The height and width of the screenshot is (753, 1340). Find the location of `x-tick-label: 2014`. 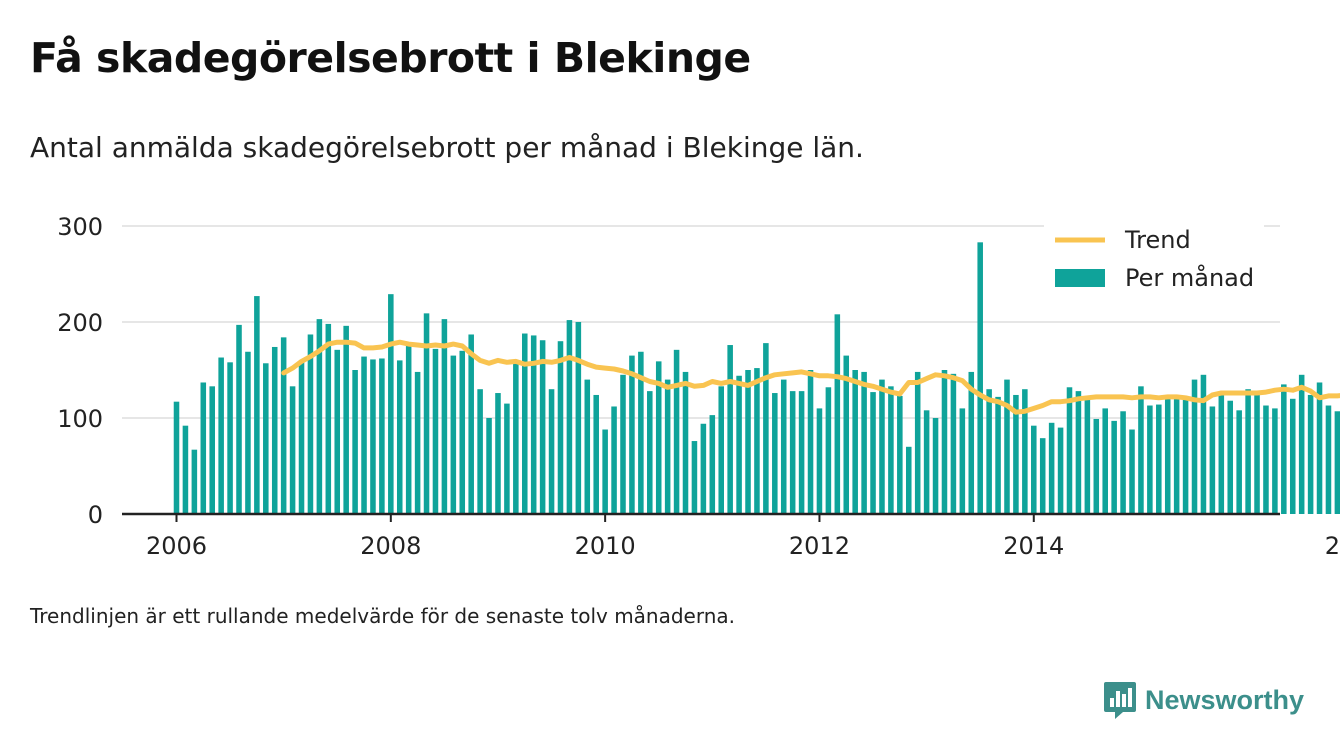

x-tick-label: 2014 is located at coordinates (1033, 546).